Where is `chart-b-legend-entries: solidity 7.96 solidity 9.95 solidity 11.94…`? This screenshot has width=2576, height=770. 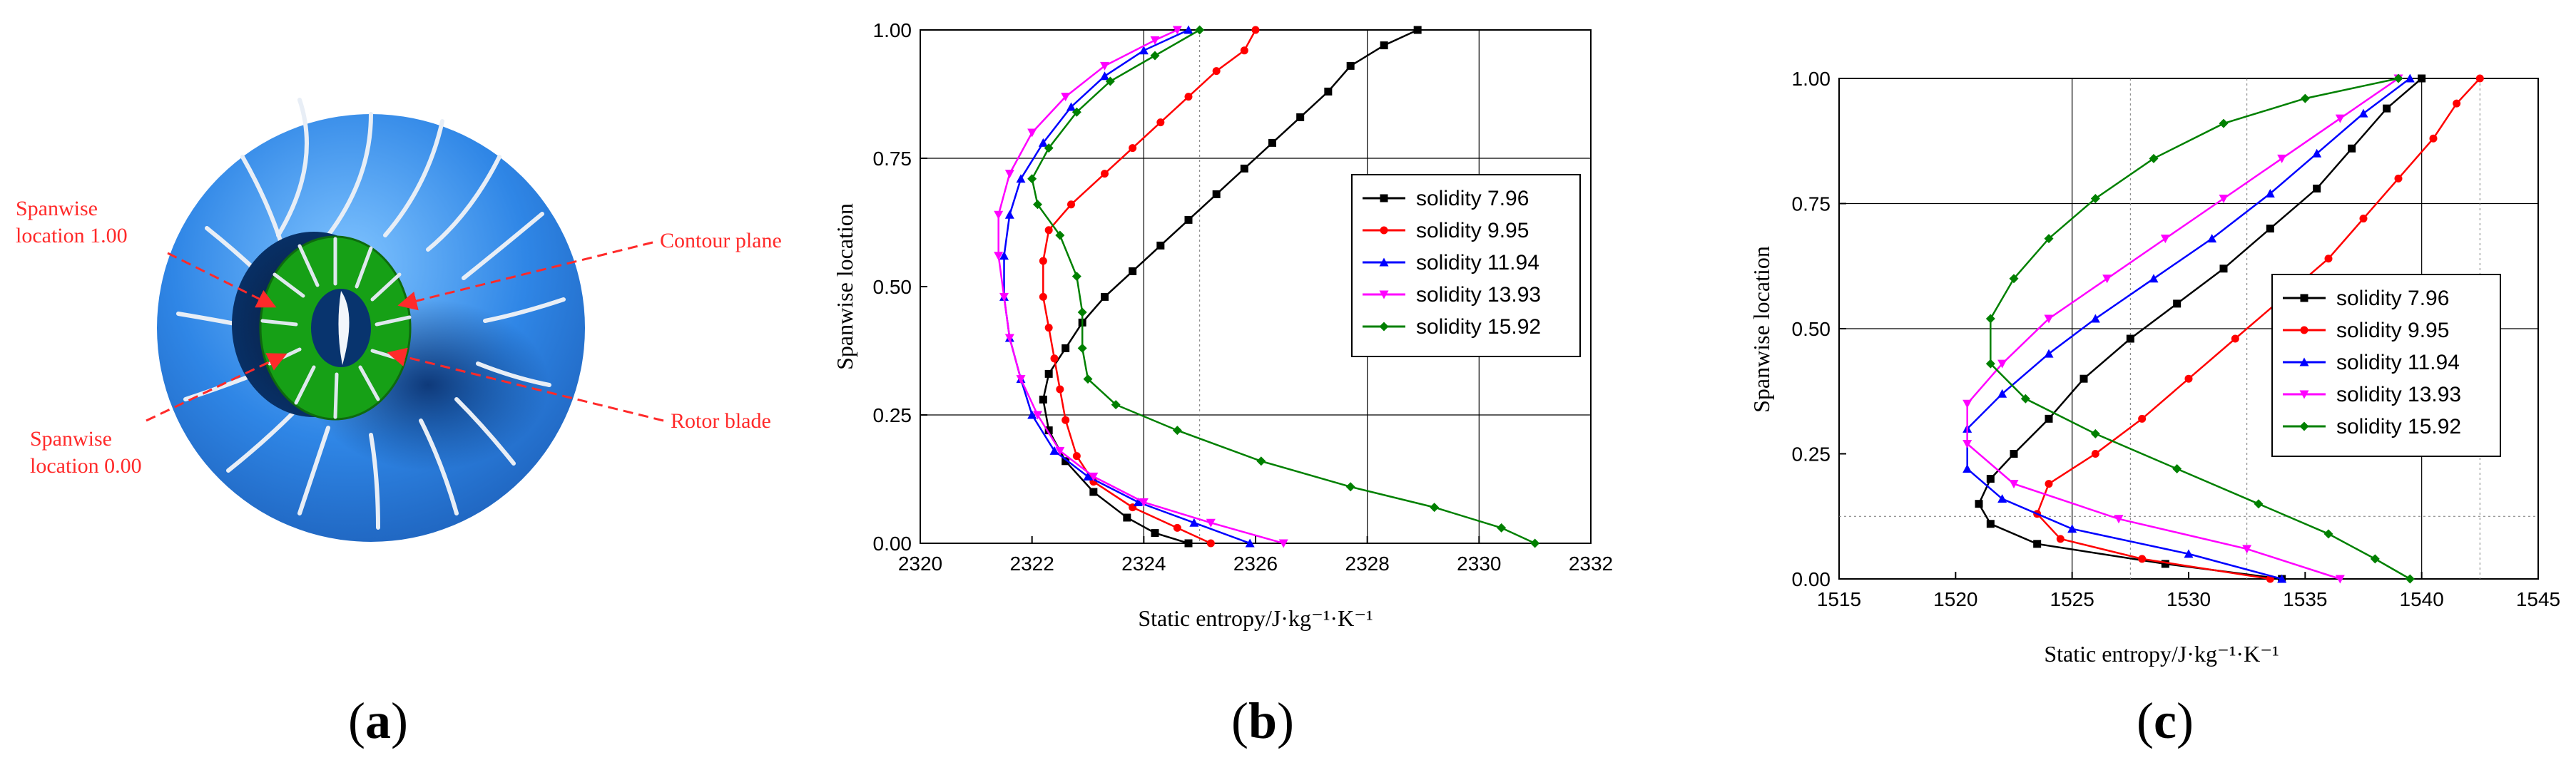 chart-b-legend-entries: solidity 7.96 solidity 9.95 solidity 11.94… is located at coordinates (1452, 263).